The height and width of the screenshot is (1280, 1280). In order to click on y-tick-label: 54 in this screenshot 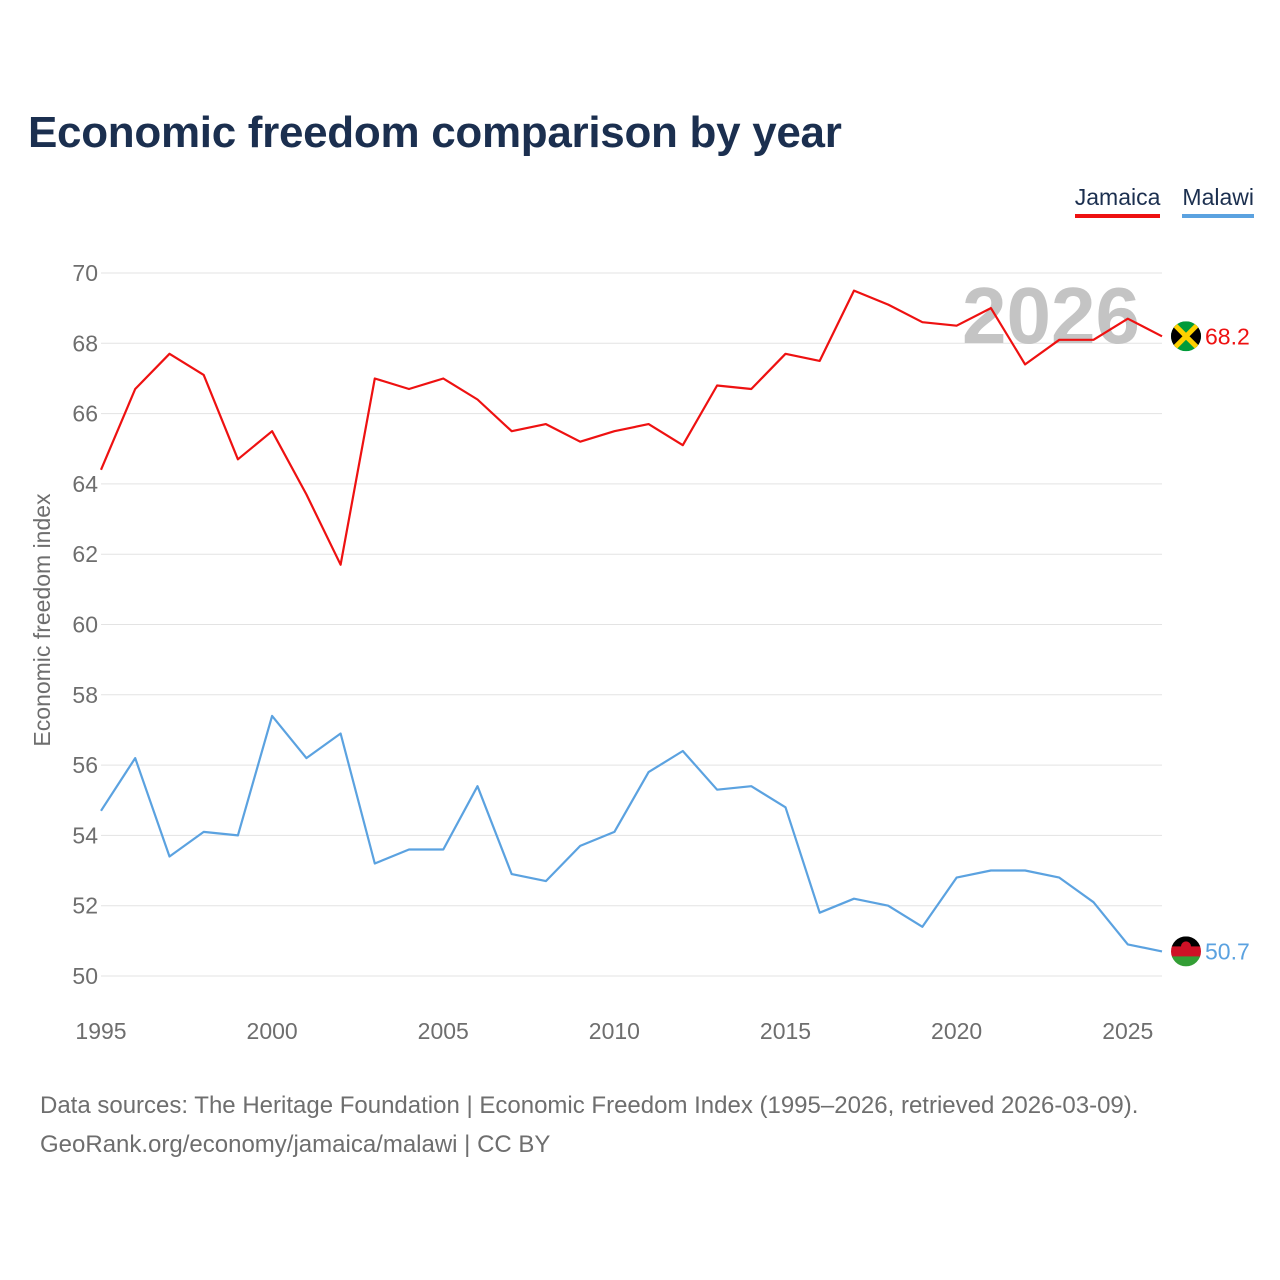, I will do `click(85, 835)`.